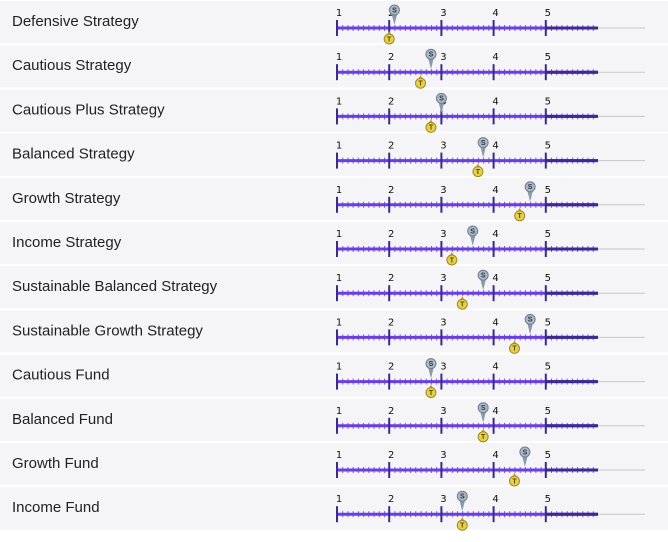 This screenshot has height=542, width=668. What do you see at coordinates (62, 419) in the screenshot?
I see `strategy-name: Balanced Fund` at bounding box center [62, 419].